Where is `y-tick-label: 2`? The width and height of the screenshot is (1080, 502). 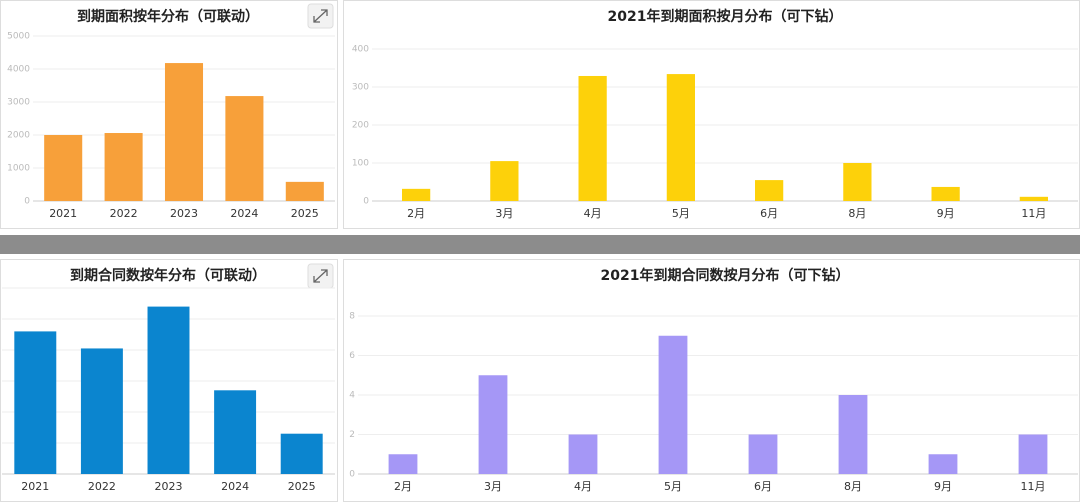
y-tick-label: 2 is located at coordinates (352, 435).